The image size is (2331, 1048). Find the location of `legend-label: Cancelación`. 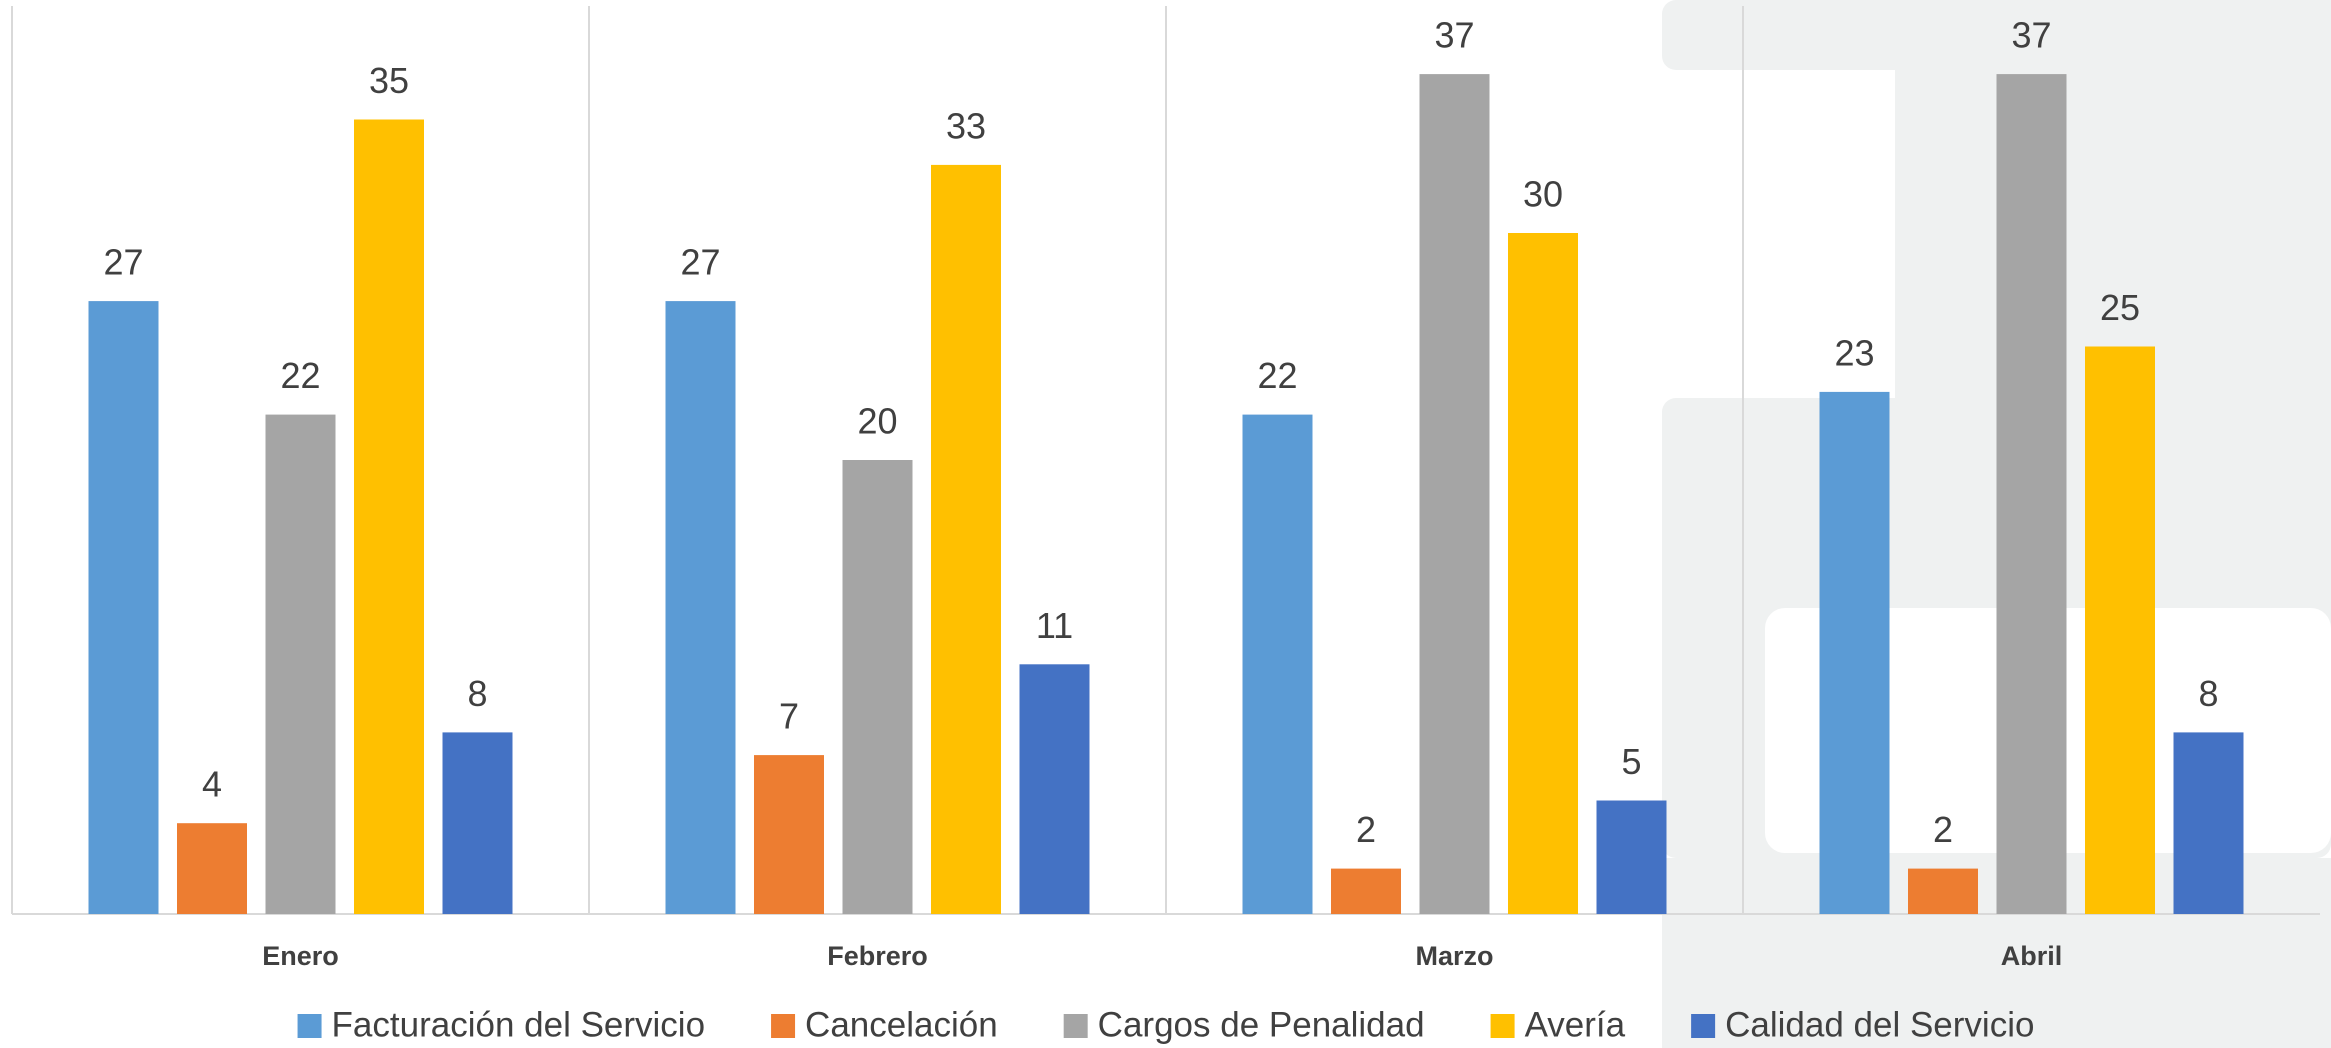

legend-label: Cancelación is located at coordinates (901, 1024).